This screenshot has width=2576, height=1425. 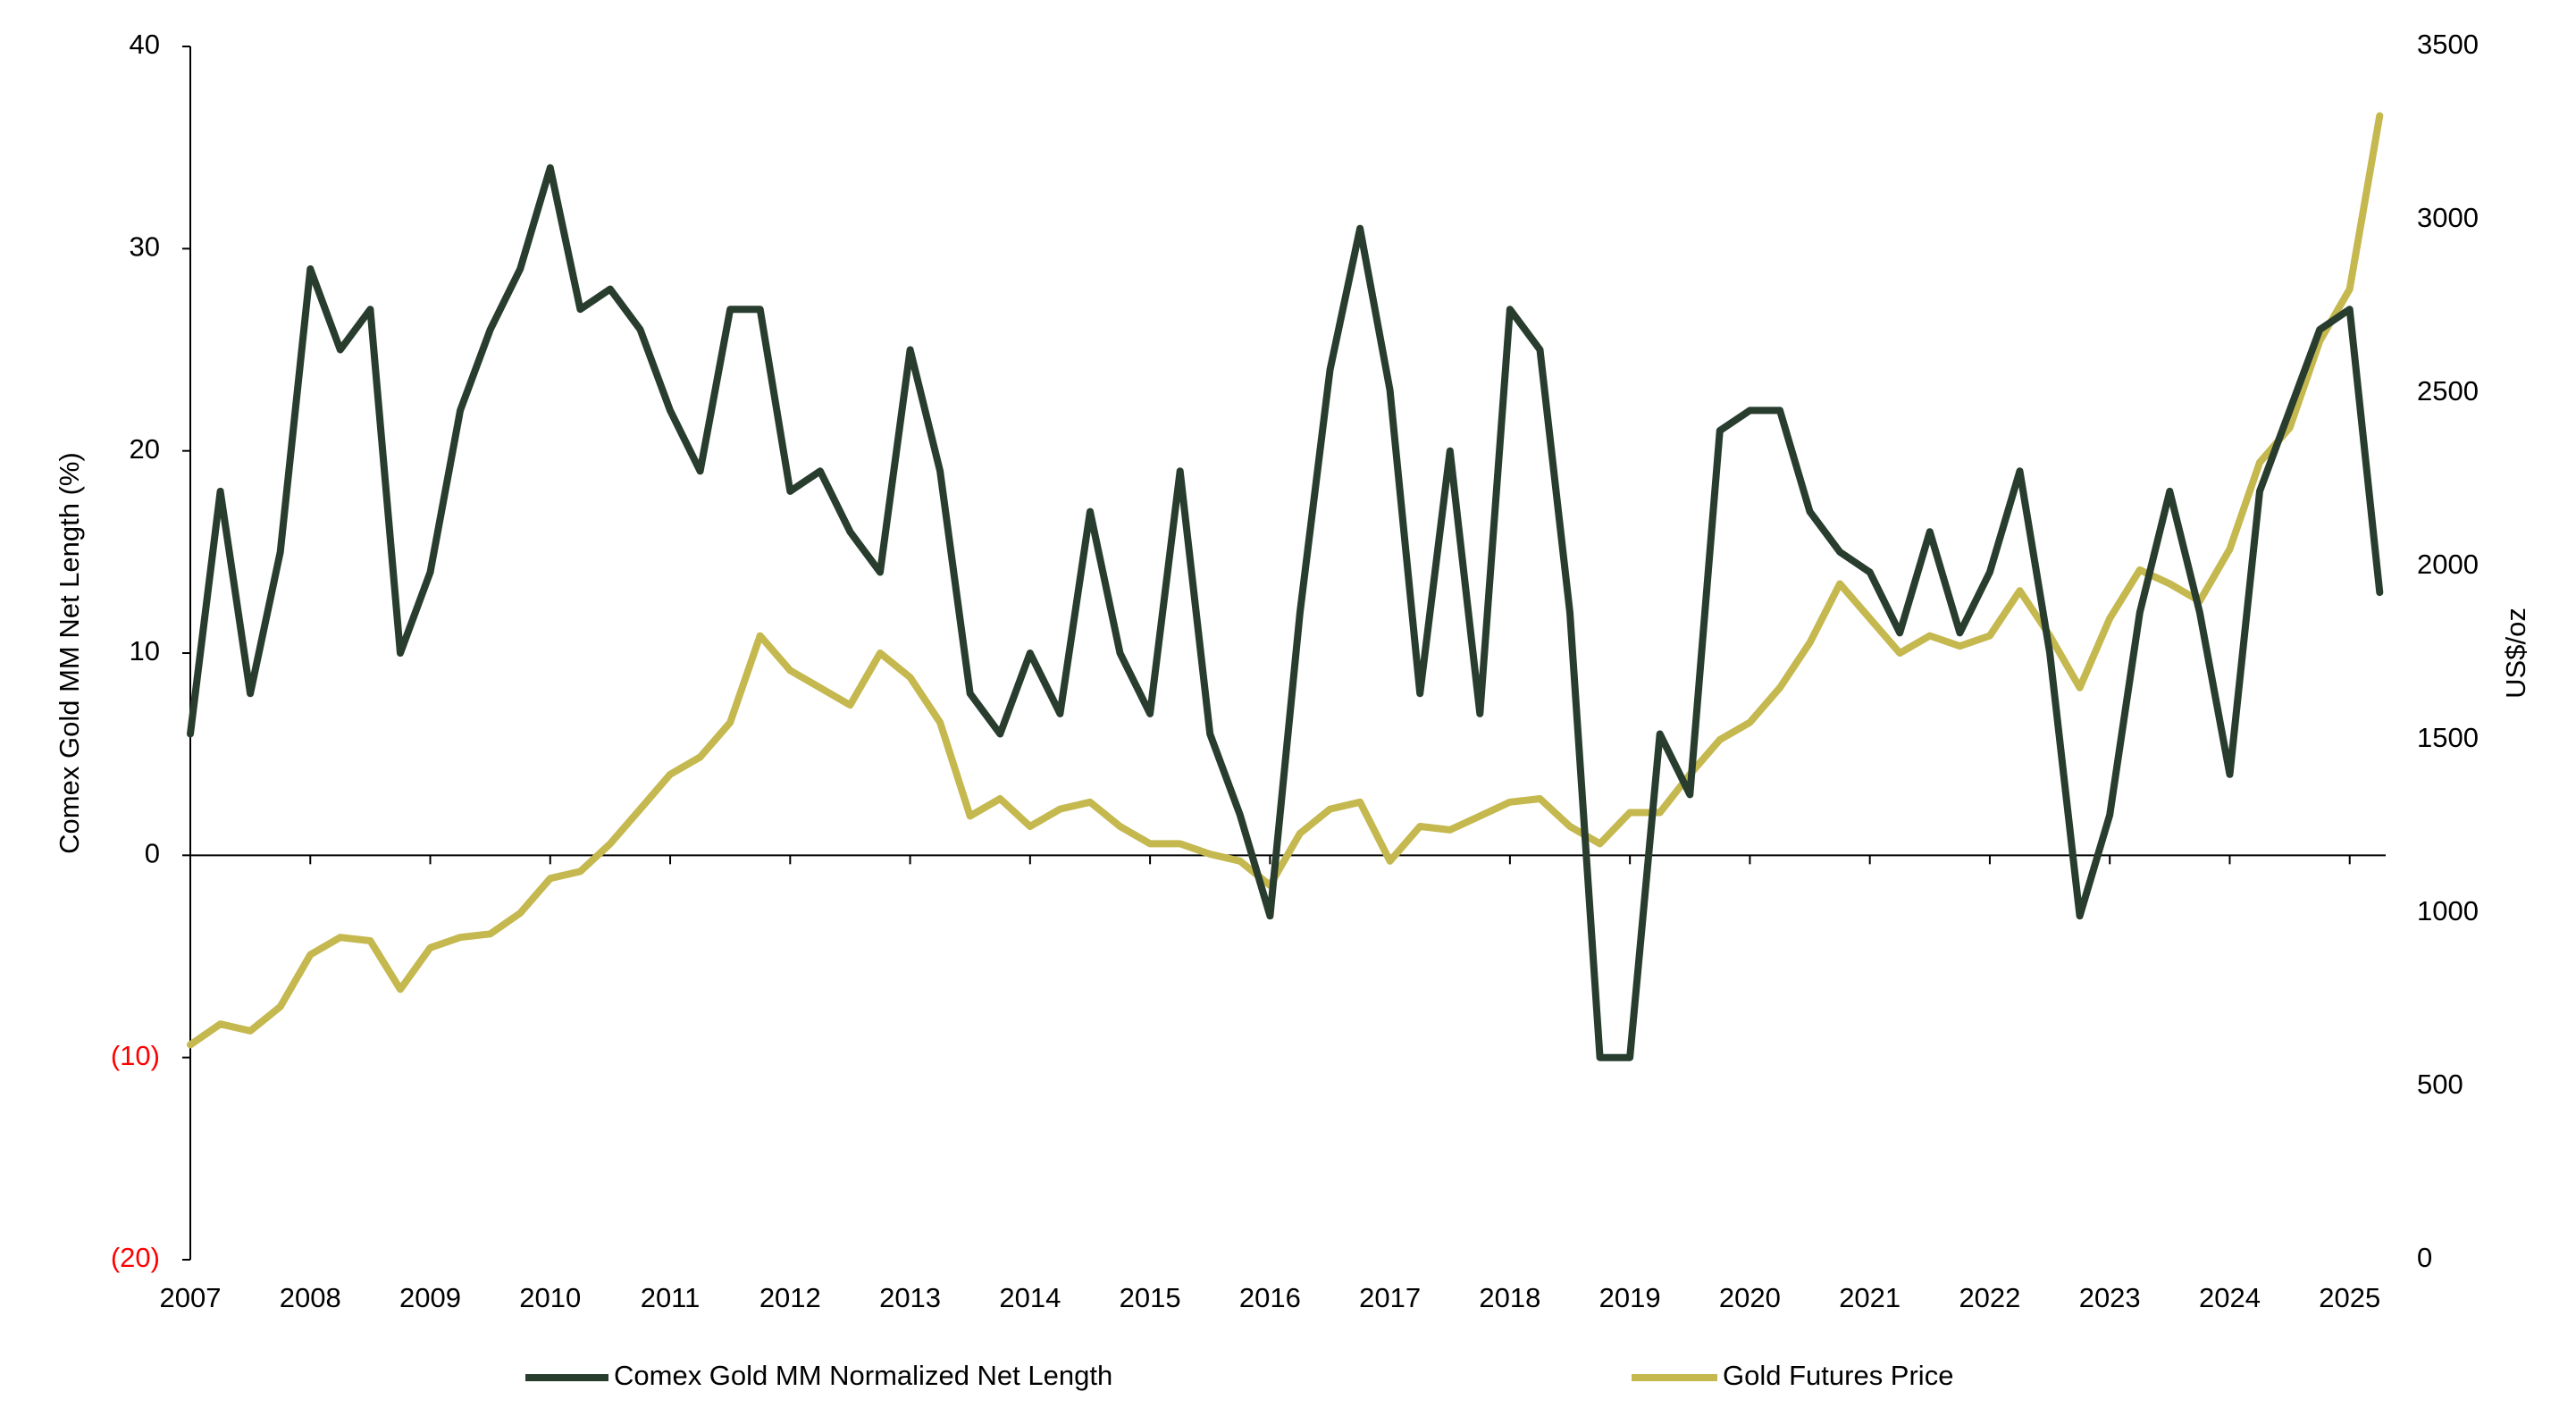 I want to click on y2-tick-label: 1000, so click(x=2448, y=910).